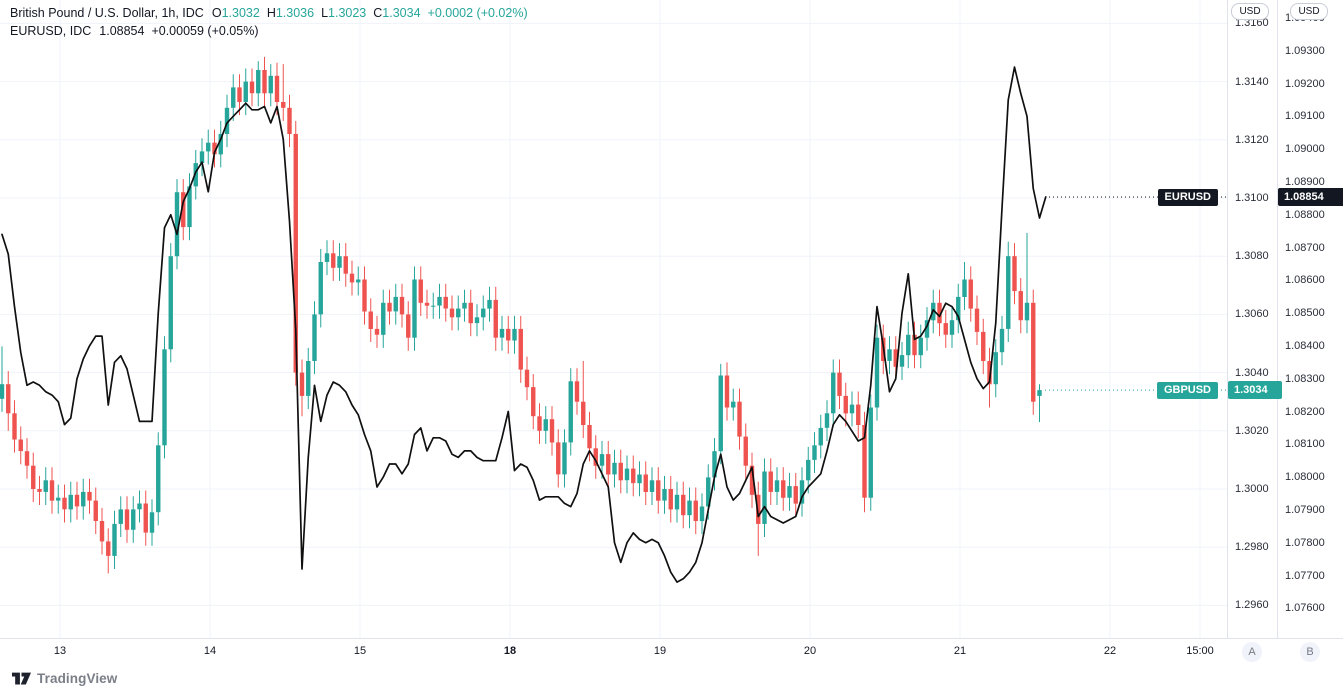 The height and width of the screenshot is (692, 1343). I want to click on time-axis-tick: 21, so click(960, 651).